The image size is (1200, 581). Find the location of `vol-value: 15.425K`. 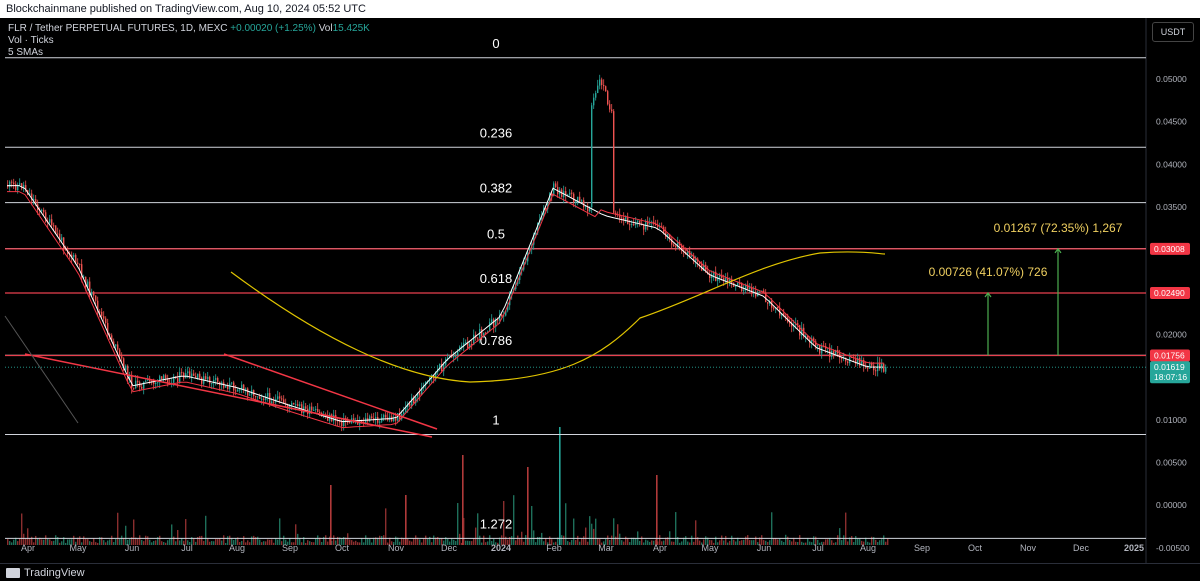

vol-value: 15.425K is located at coordinates (351, 28).